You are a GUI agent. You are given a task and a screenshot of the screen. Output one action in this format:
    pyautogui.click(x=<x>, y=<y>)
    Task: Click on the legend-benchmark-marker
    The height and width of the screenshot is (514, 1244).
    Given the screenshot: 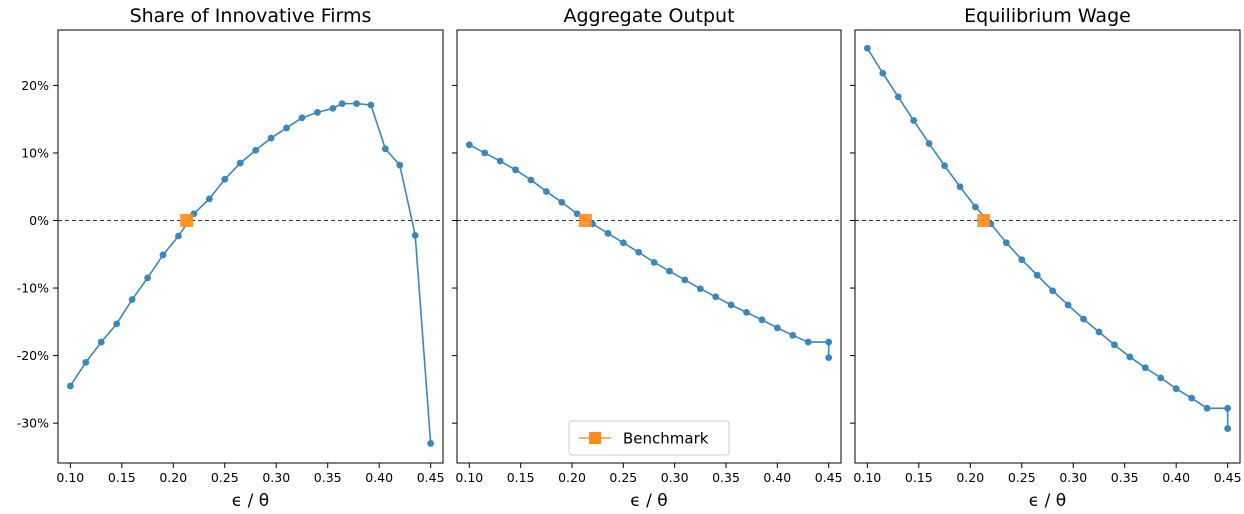 What is the action you would take?
    pyautogui.click(x=595, y=438)
    